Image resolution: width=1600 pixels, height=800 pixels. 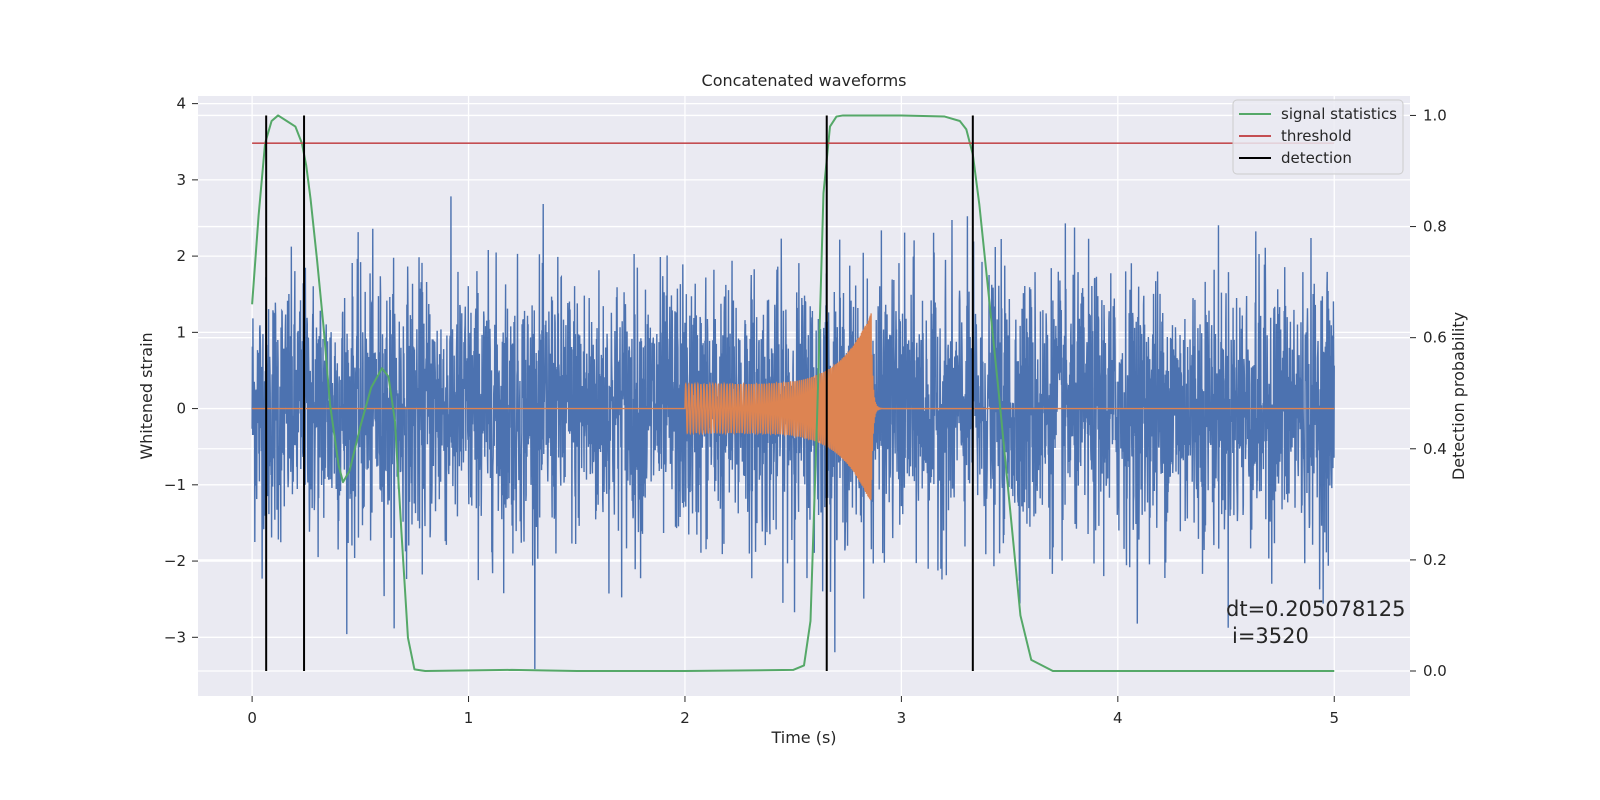 I want to click on y2-tick-label: 0.2, so click(x=1435, y=560).